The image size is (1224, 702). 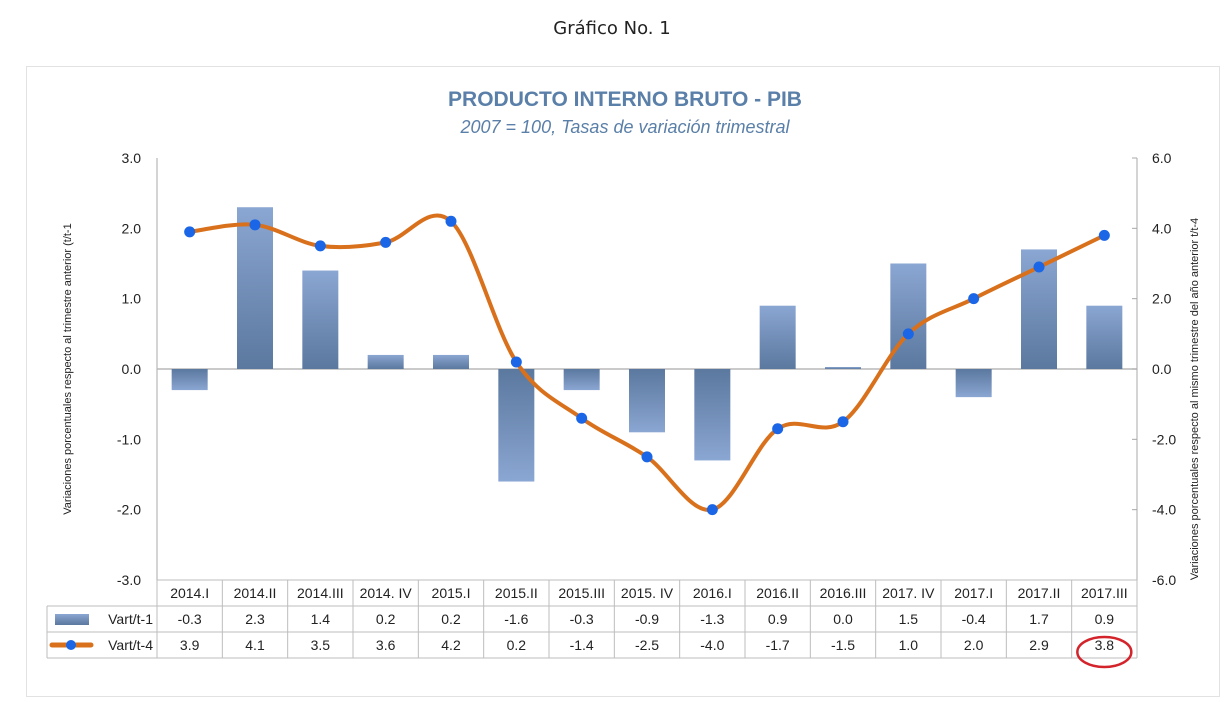 I want to click on table-cell-vart-t1: 0.0, so click(x=843, y=619).